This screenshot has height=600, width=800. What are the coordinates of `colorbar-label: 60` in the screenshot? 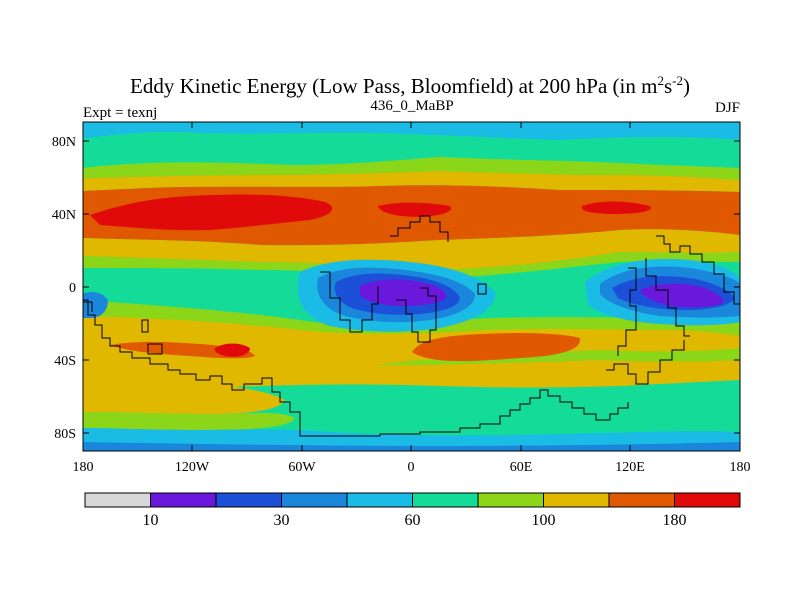 It's located at (413, 520).